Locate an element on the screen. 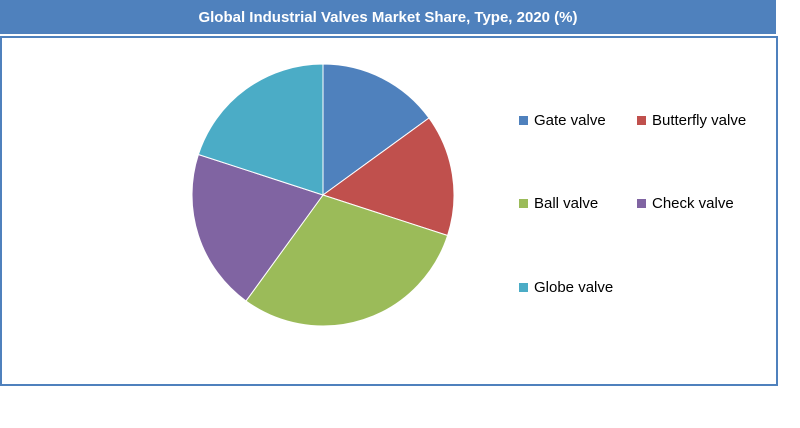  pie-slice-check-valve is located at coordinates (257, 227).